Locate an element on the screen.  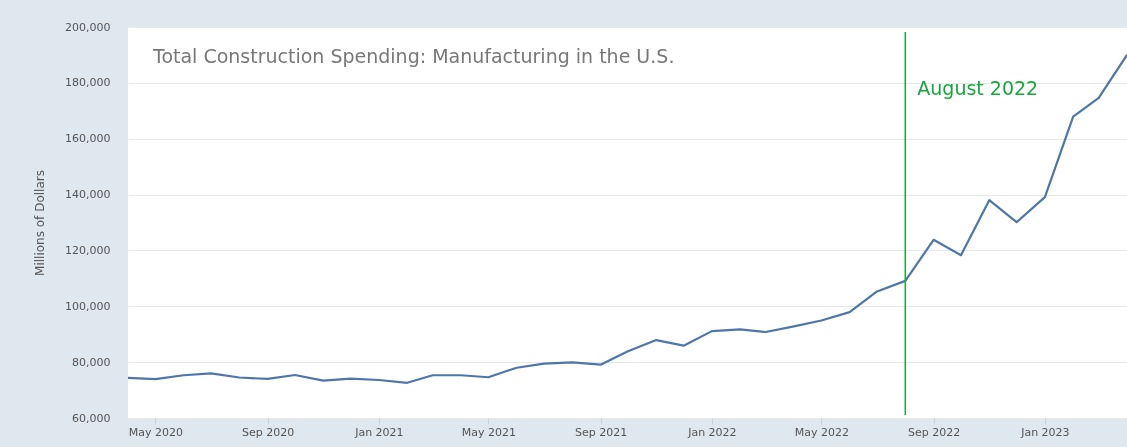
y-tick-label: 60,000 is located at coordinates (91, 418).